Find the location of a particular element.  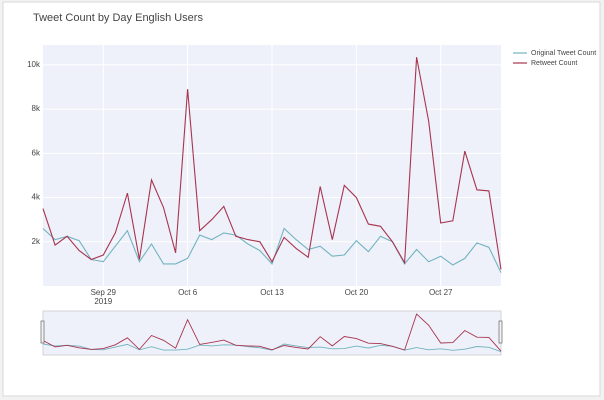

line is located at coordinates (272, 250).